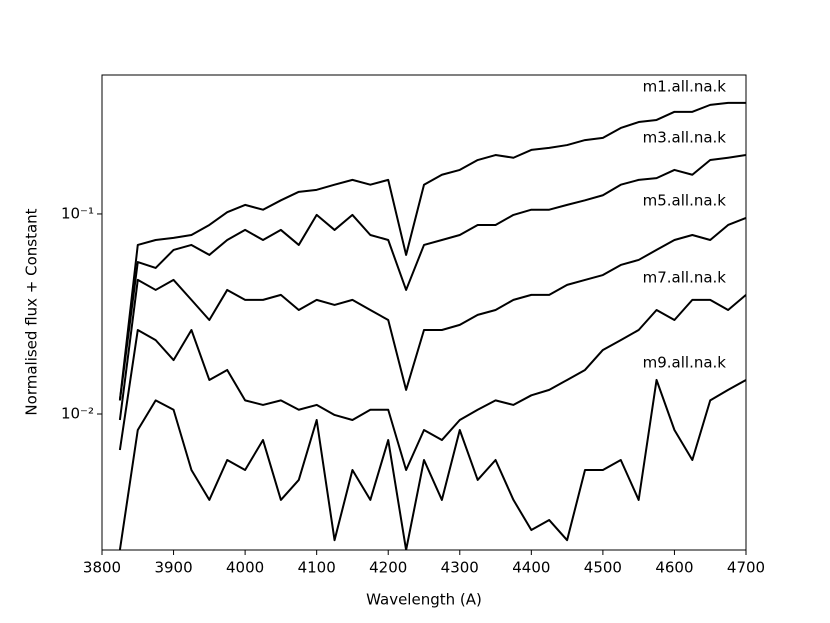  Describe the element at coordinates (685, 277) in the screenshot. I see `series-label: m7.all.na.k` at that location.